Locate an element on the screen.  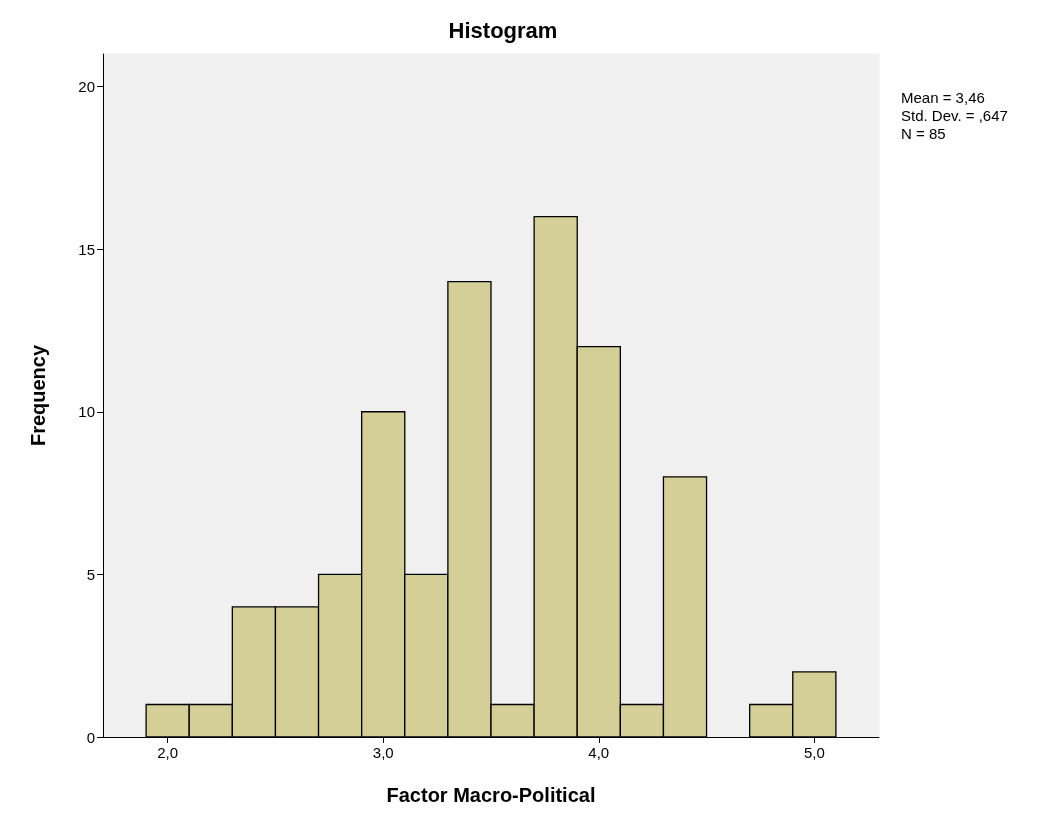
chart-title: Histogram is located at coordinates (503, 30).